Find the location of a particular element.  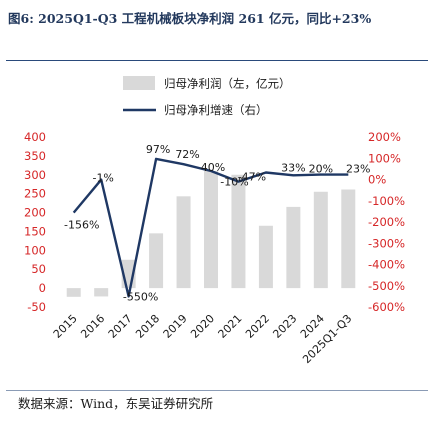

category-label: 2022 is located at coordinates (257, 326).